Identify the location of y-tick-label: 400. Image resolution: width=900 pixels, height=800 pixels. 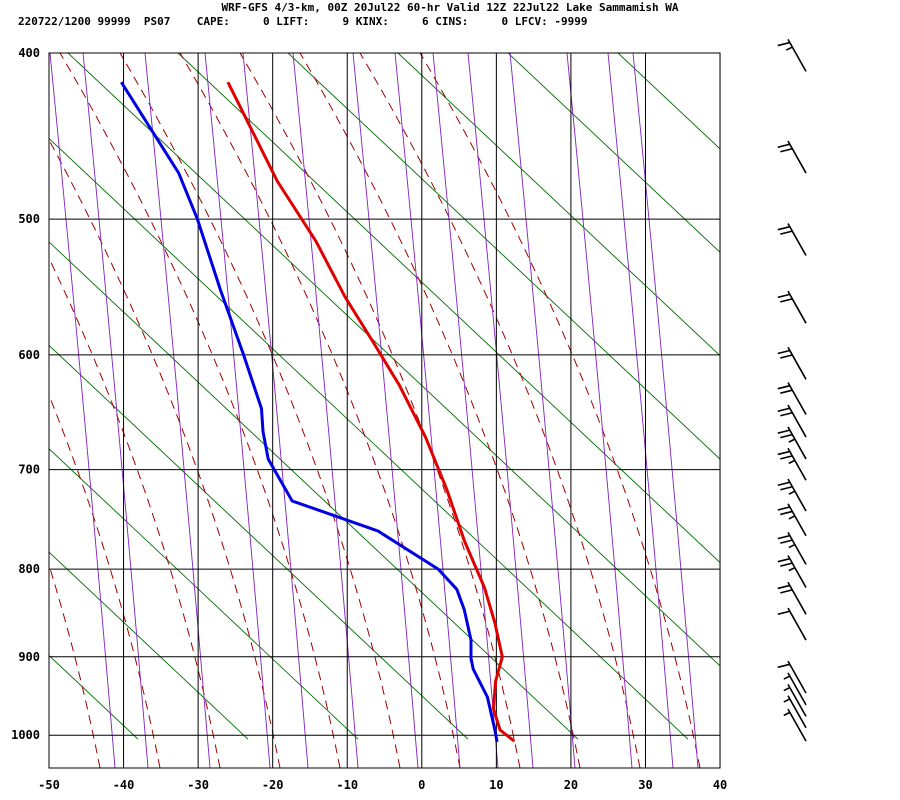
(29, 53).